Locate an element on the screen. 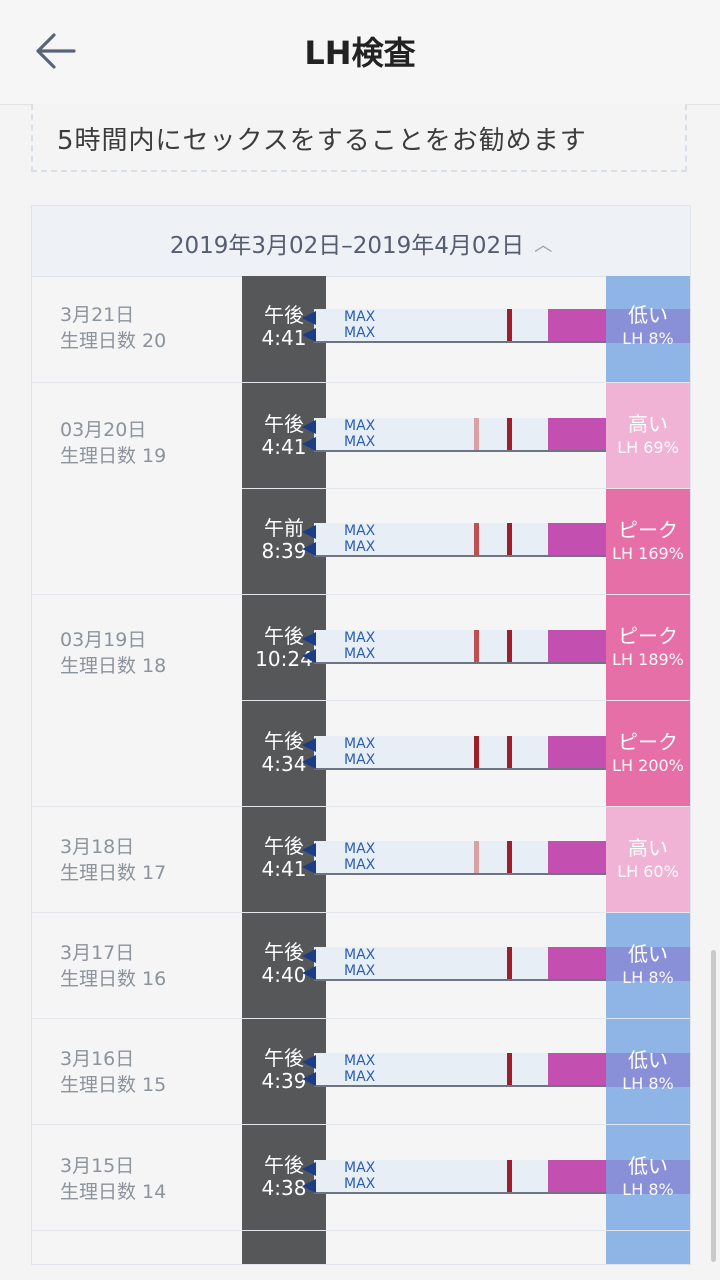 The width and height of the screenshot is (720, 1280). date-range-selector: 2019年3月02日–2019年4月02日 ︿ is located at coordinates (361, 241).